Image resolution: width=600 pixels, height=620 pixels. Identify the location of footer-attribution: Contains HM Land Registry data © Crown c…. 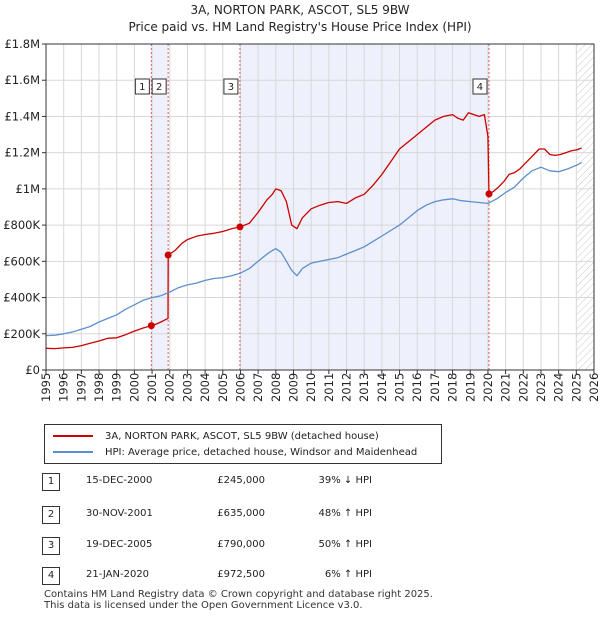
(238, 600).